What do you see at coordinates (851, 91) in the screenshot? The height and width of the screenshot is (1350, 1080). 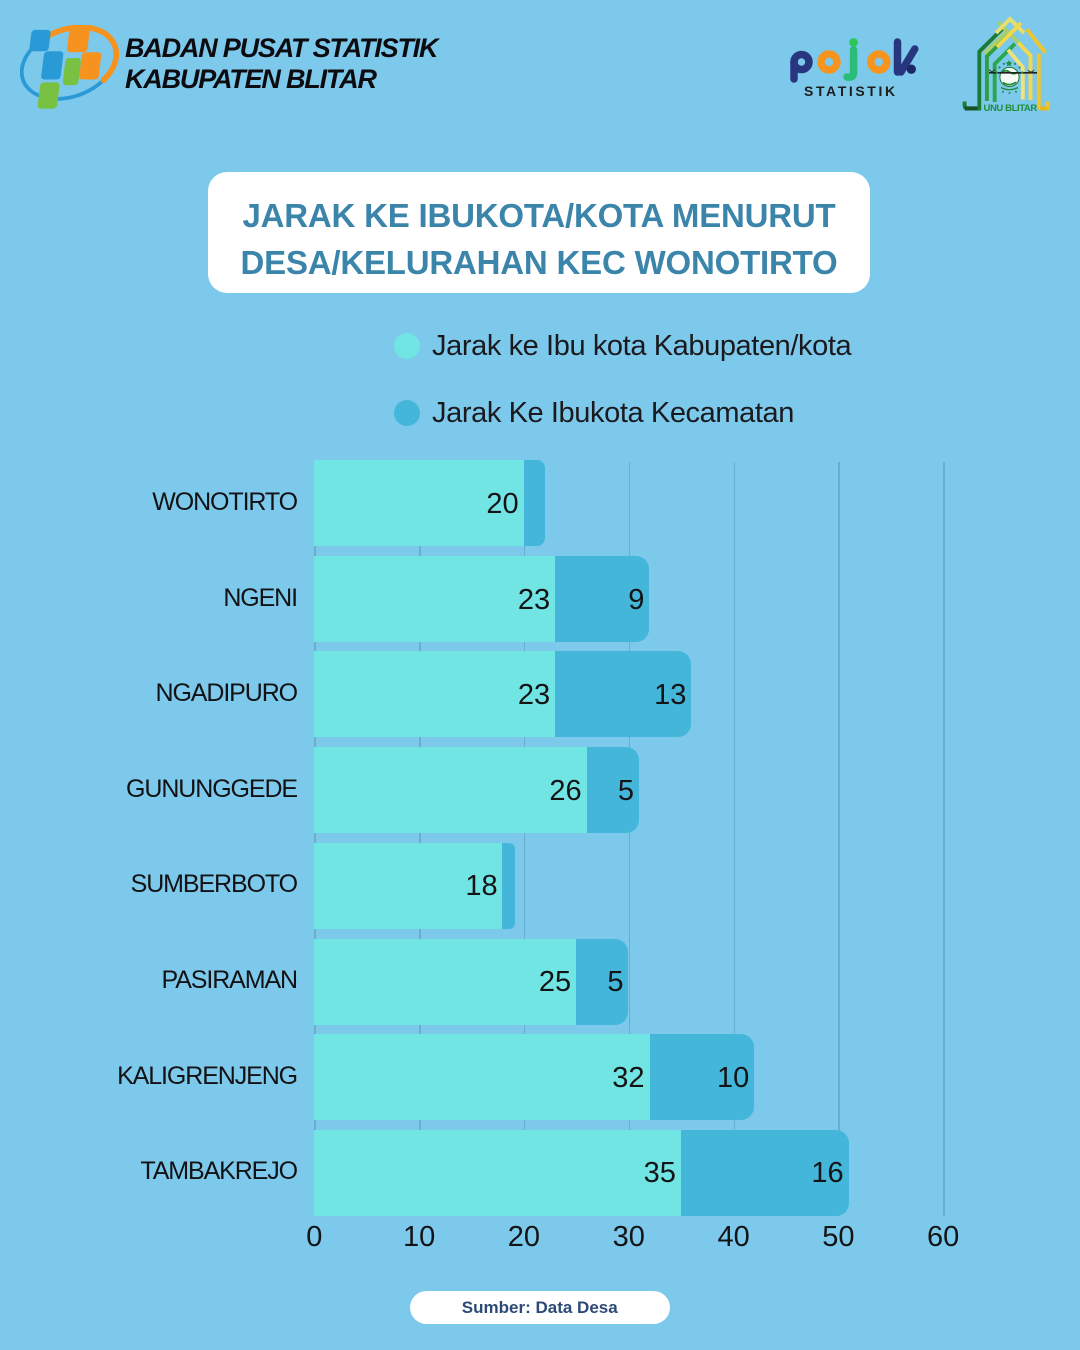 I see `svg-text: STATISTIK` at bounding box center [851, 91].